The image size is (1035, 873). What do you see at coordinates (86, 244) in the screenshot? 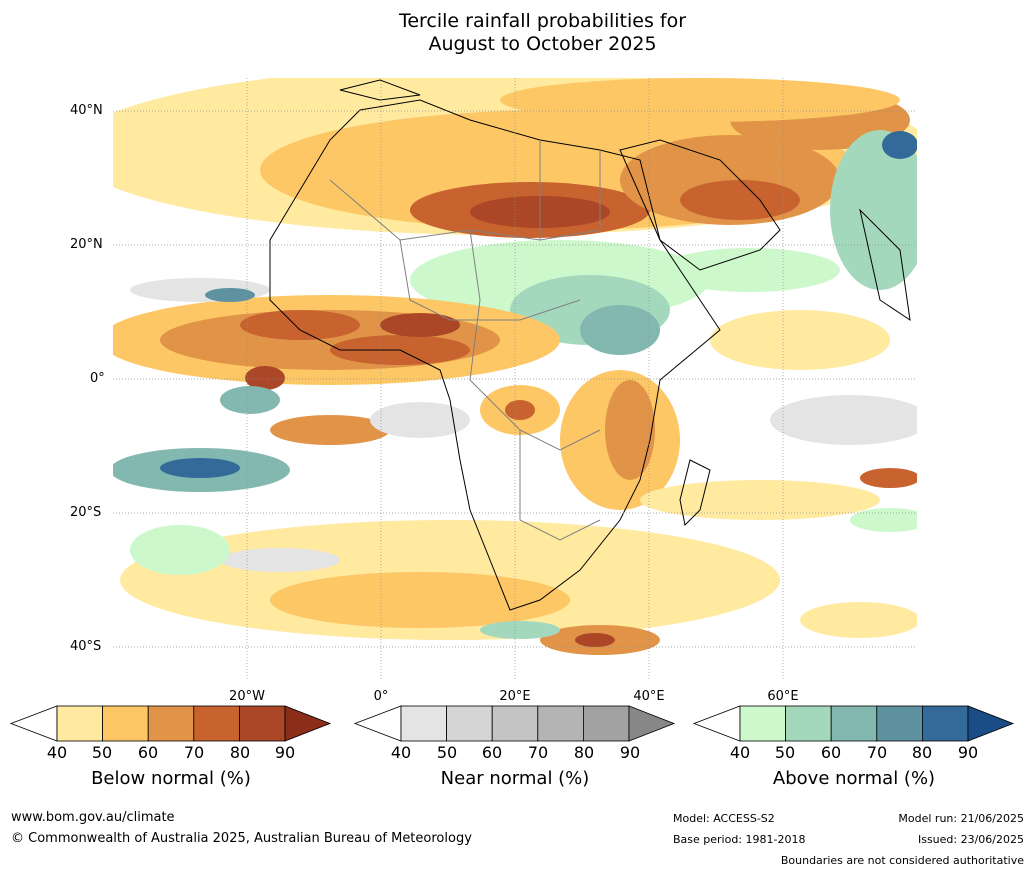
I see `lat-label-20n: 20°N` at bounding box center [86, 244].